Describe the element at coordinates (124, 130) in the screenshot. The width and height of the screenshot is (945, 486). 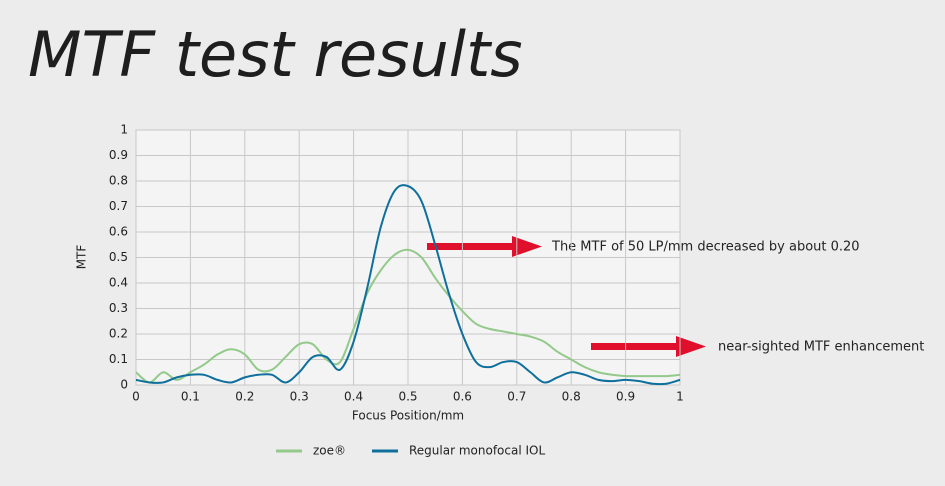
I see `y-tick-label: 1` at that location.